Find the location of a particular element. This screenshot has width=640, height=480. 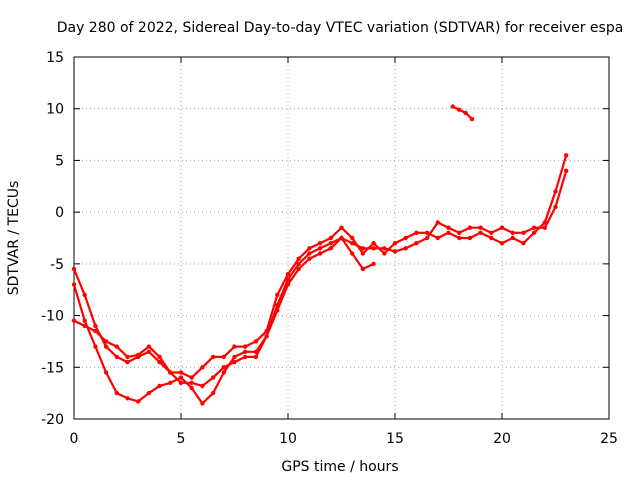

y-tick-label: -20 is located at coordinates (52, 420).